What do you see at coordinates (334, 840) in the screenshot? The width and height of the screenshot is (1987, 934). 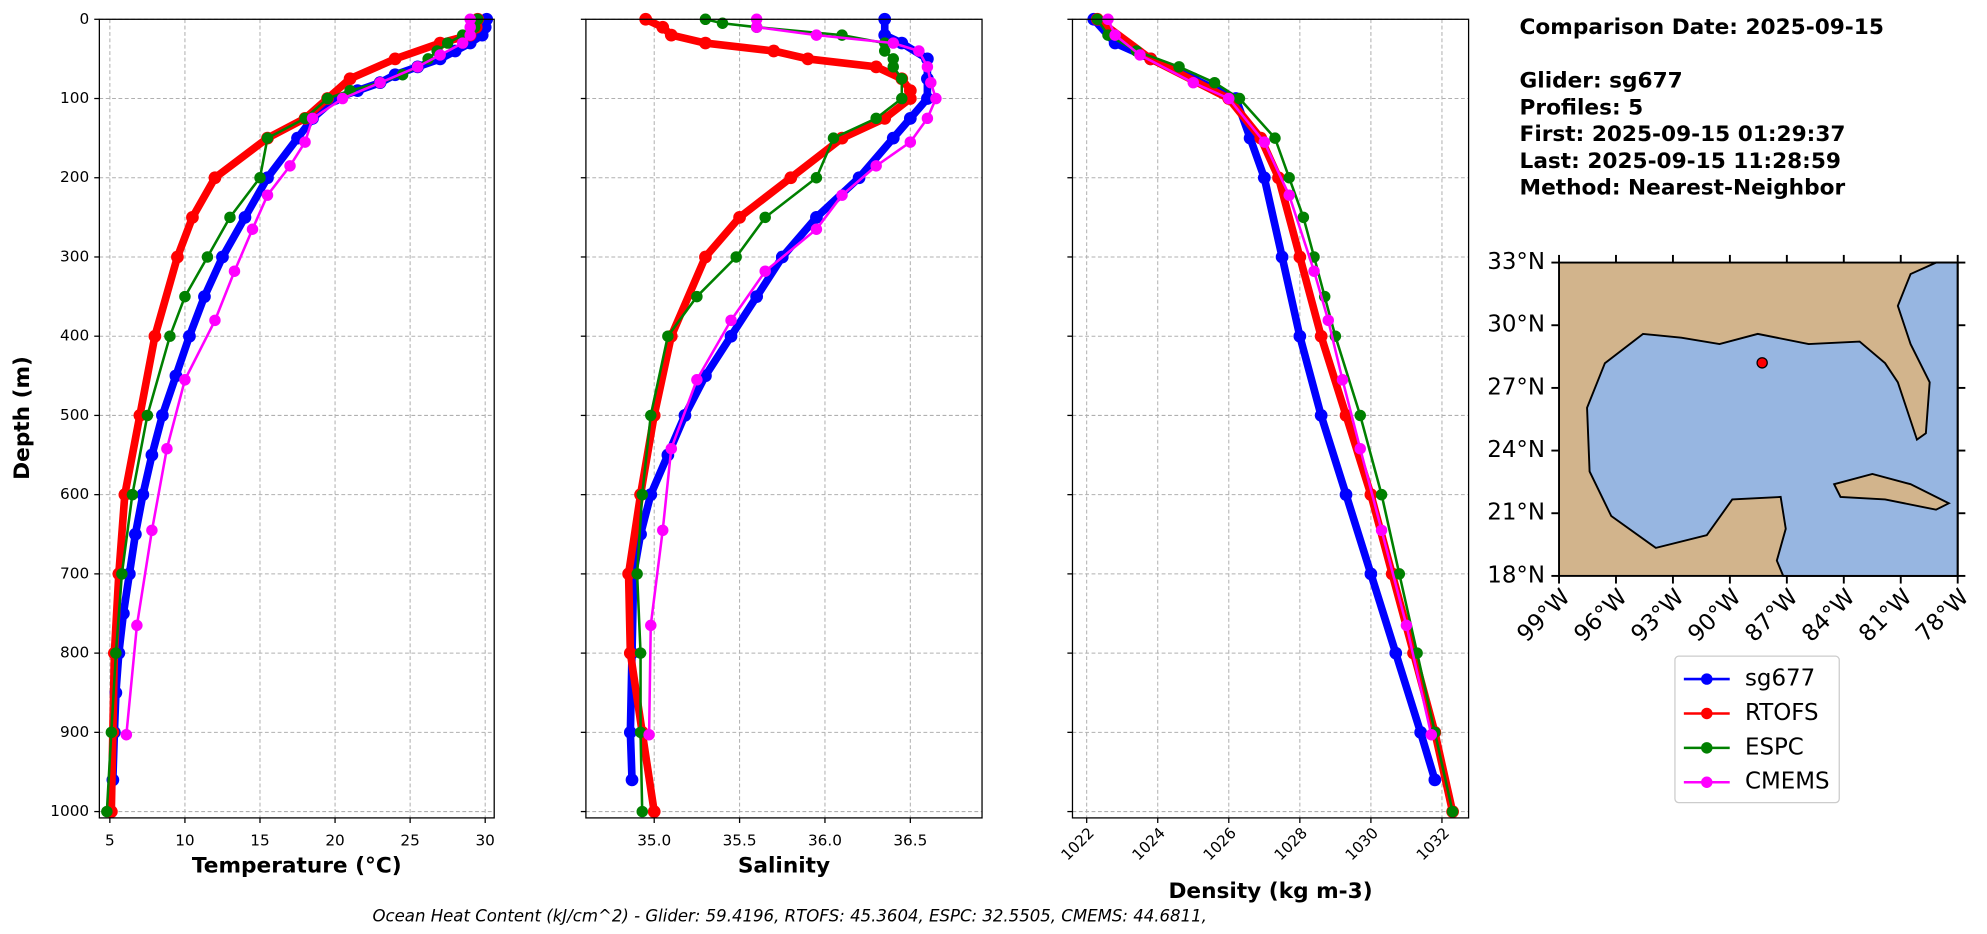 I see `x-tick-label: 20` at bounding box center [334, 840].